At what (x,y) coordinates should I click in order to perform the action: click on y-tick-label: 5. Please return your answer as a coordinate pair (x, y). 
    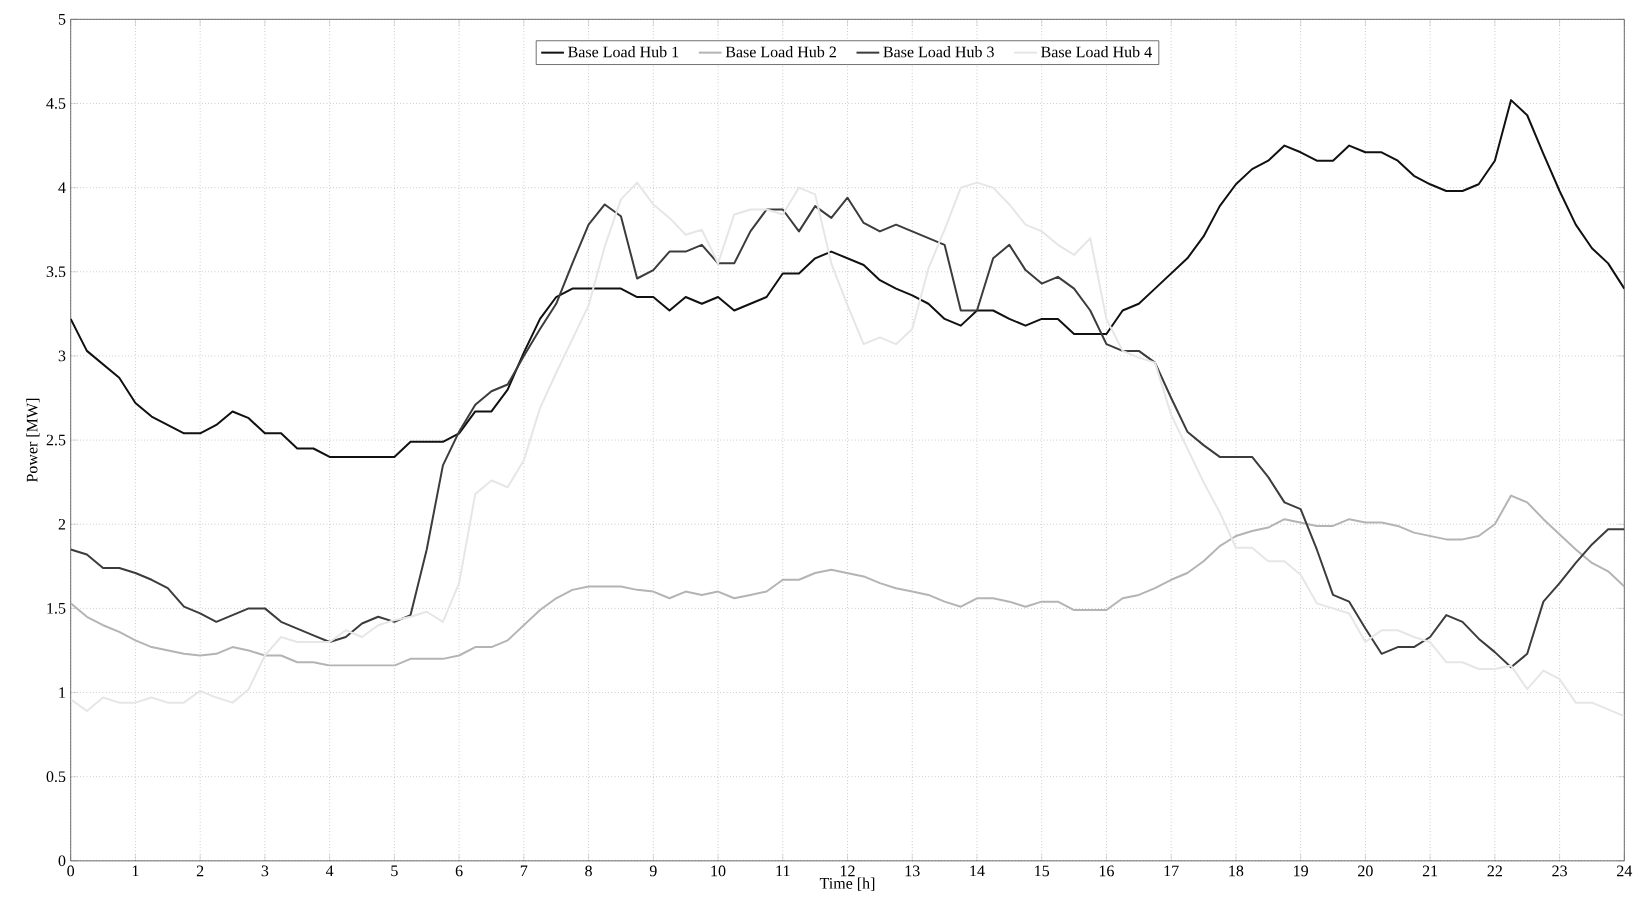
    Looking at the image, I should click on (62, 19).